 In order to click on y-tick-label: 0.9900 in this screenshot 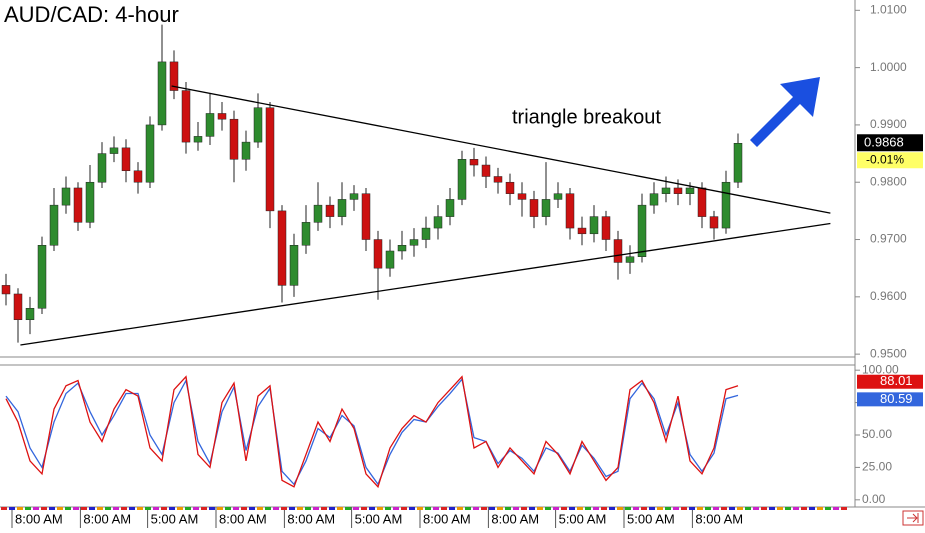, I will do `click(888, 124)`.